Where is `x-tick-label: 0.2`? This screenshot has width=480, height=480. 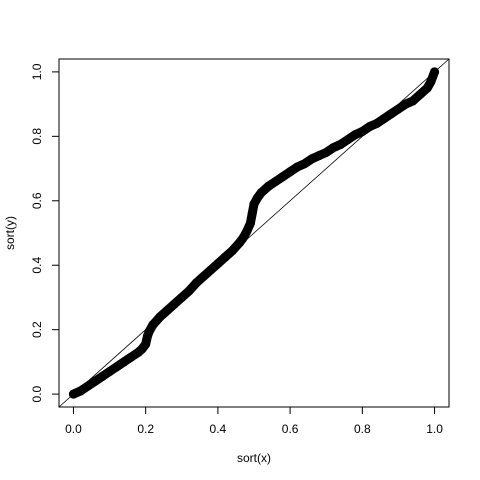
x-tick-label: 0.2 is located at coordinates (145, 429).